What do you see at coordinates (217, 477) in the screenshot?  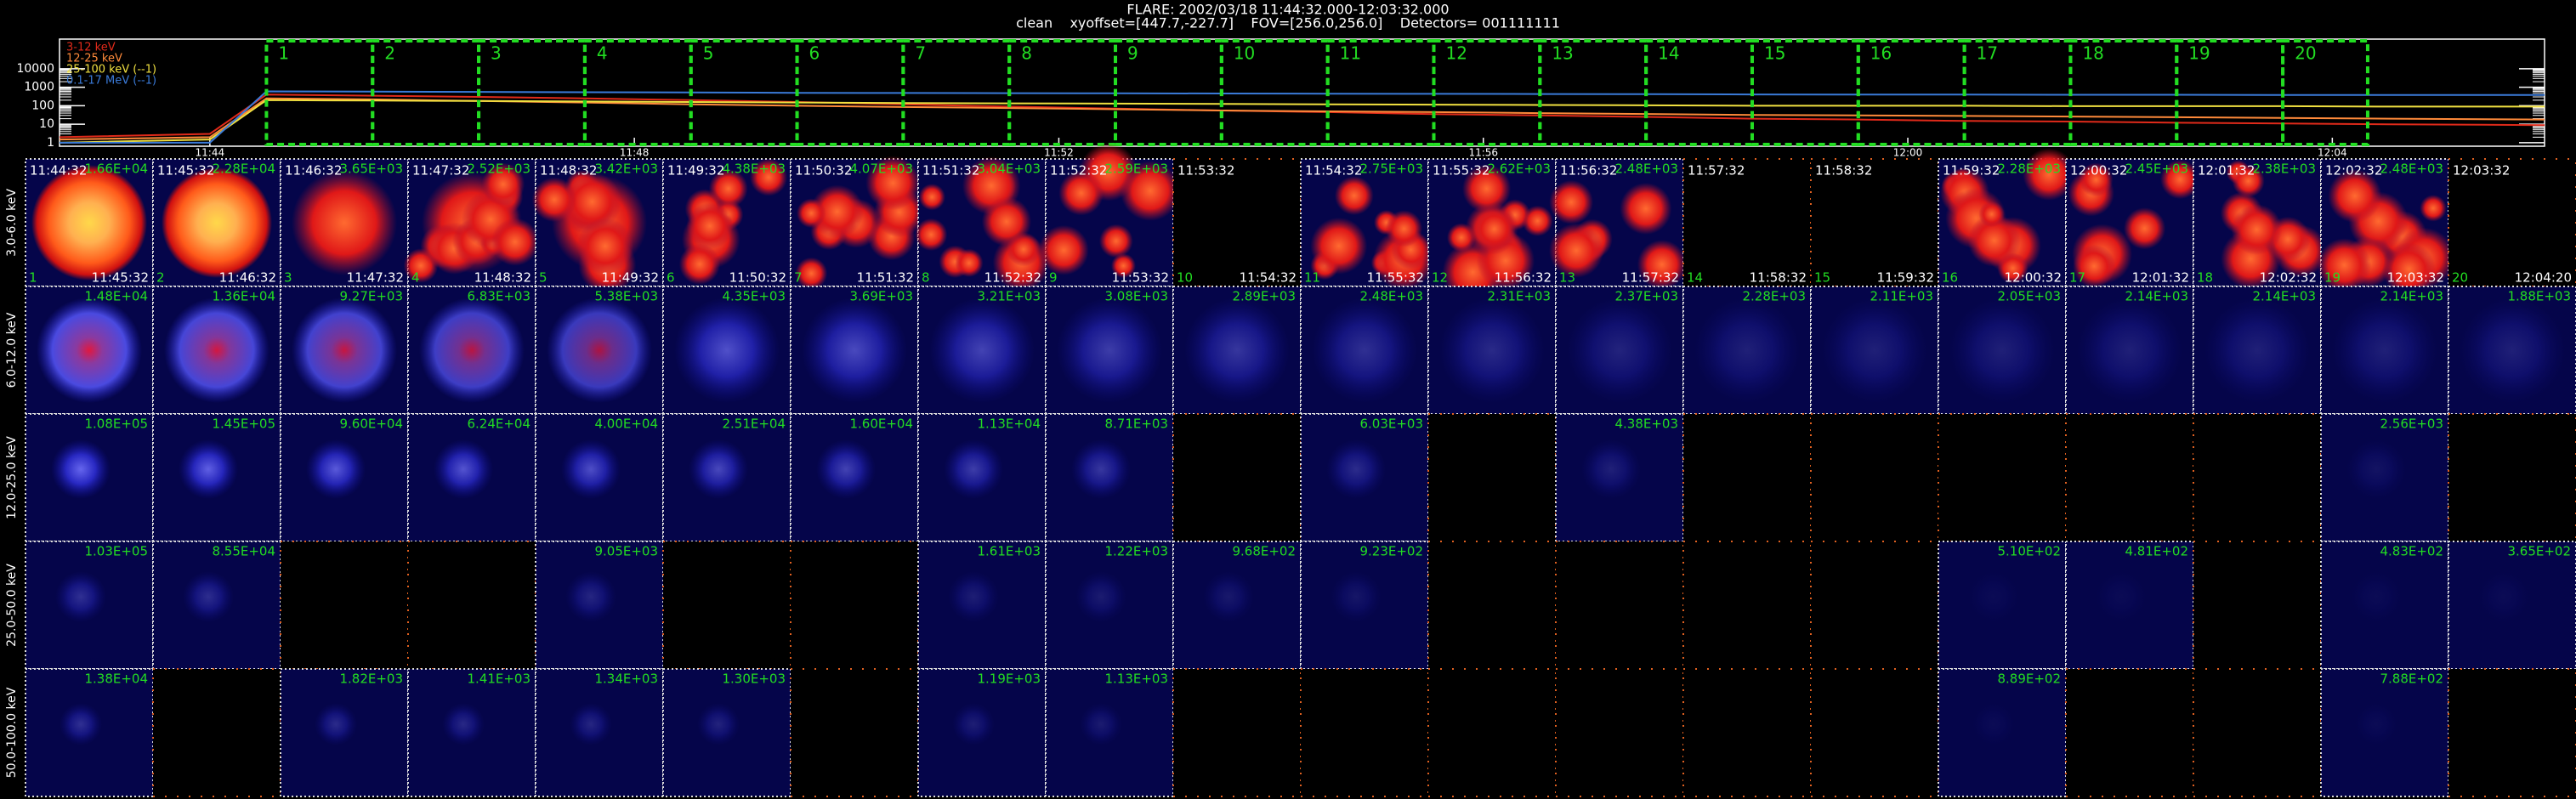 I see `image-cell: 1.45E+05` at bounding box center [217, 477].